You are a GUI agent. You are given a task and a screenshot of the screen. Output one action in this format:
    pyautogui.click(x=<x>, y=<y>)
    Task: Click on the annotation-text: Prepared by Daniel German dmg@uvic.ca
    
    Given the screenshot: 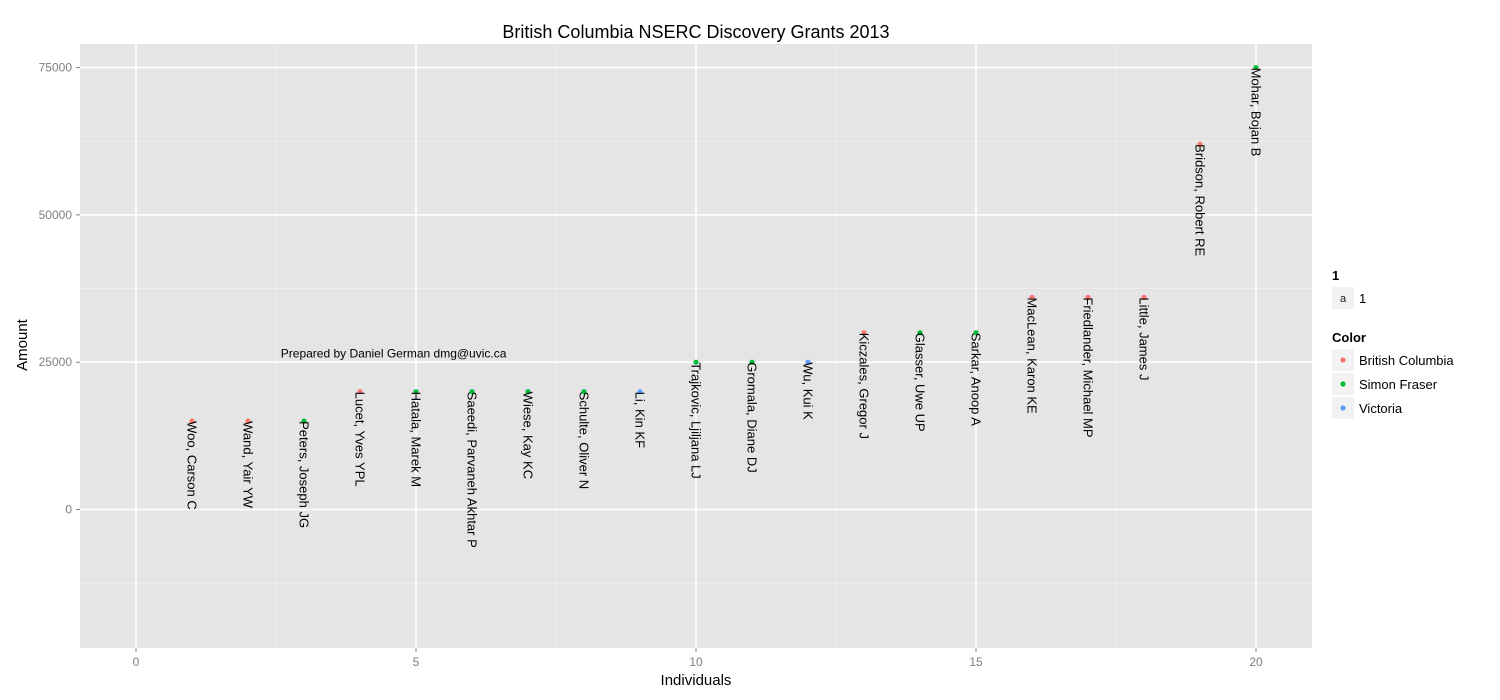 What is the action you would take?
    pyautogui.click(x=394, y=353)
    